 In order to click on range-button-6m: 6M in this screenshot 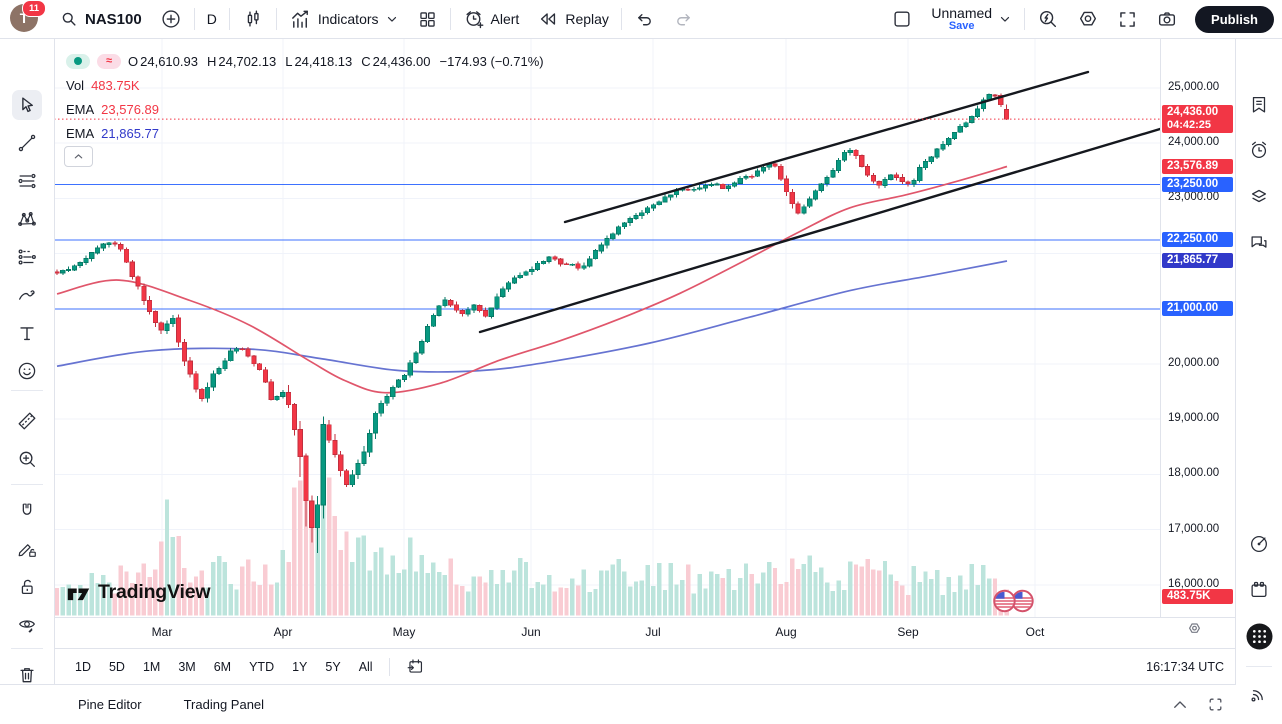, I will do `click(222, 666)`.